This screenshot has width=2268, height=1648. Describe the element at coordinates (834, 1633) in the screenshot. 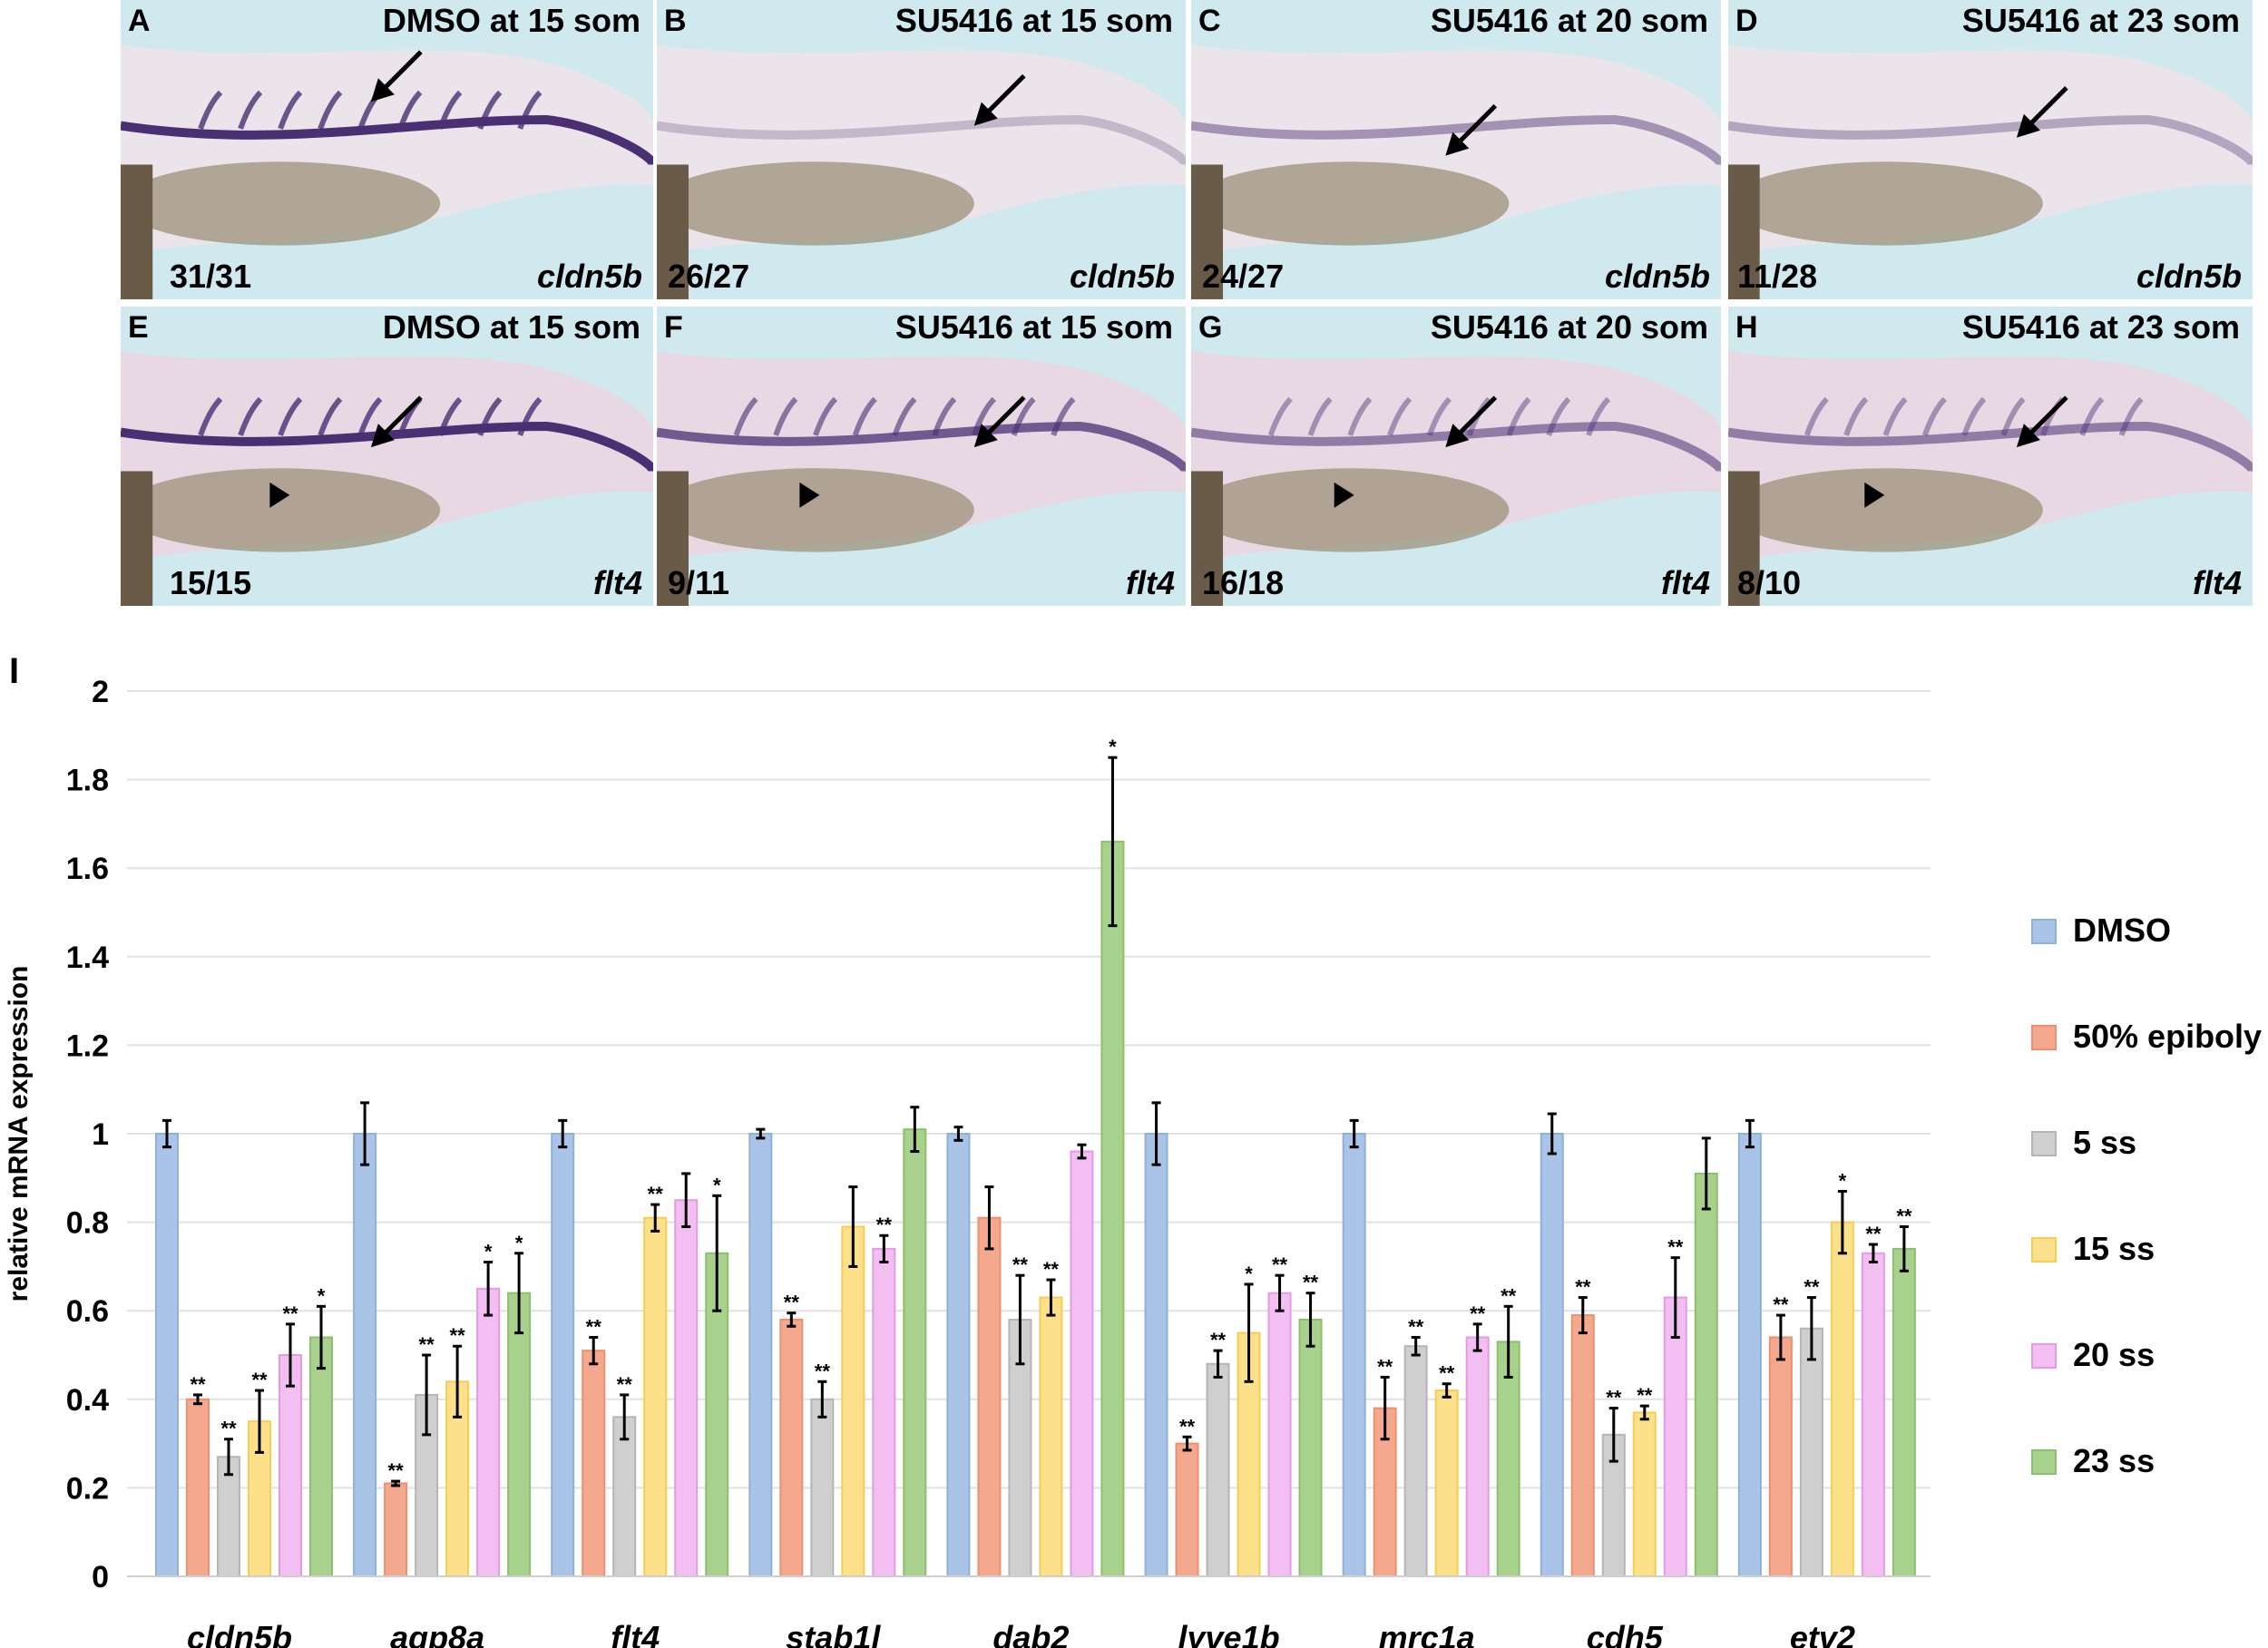

I see `x-tick-label: stab1l` at that location.